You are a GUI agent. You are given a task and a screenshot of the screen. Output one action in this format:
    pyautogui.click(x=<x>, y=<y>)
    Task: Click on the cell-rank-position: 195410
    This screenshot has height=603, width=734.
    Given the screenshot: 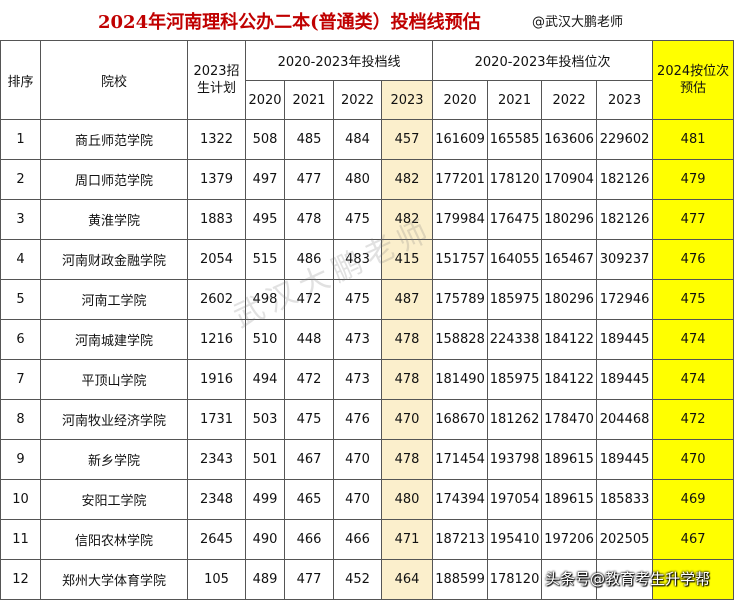 What is the action you would take?
    pyautogui.click(x=515, y=539)
    